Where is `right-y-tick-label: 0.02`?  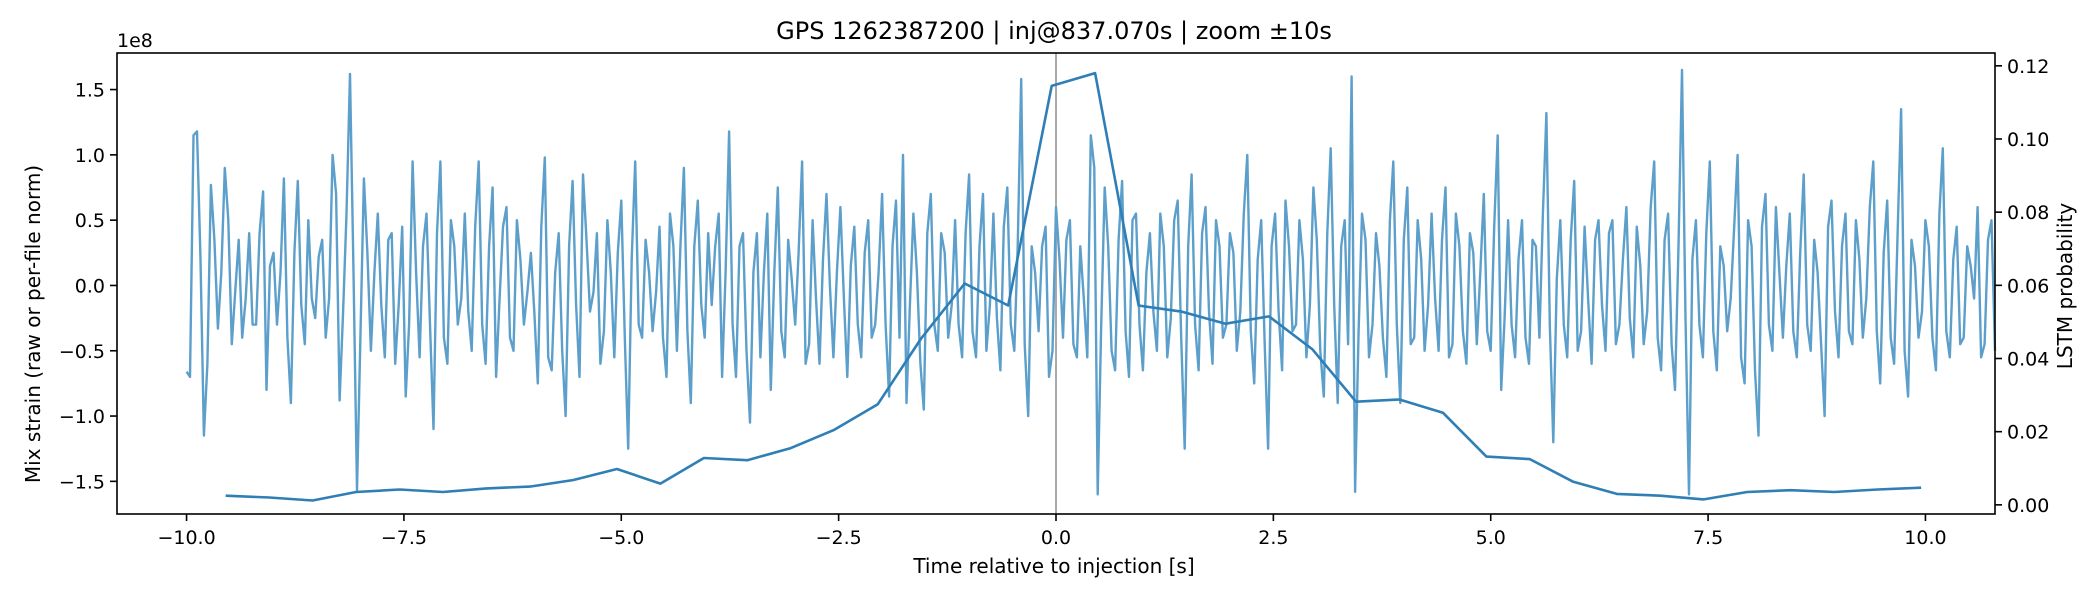 right-y-tick-label: 0.02 is located at coordinates (2028, 433).